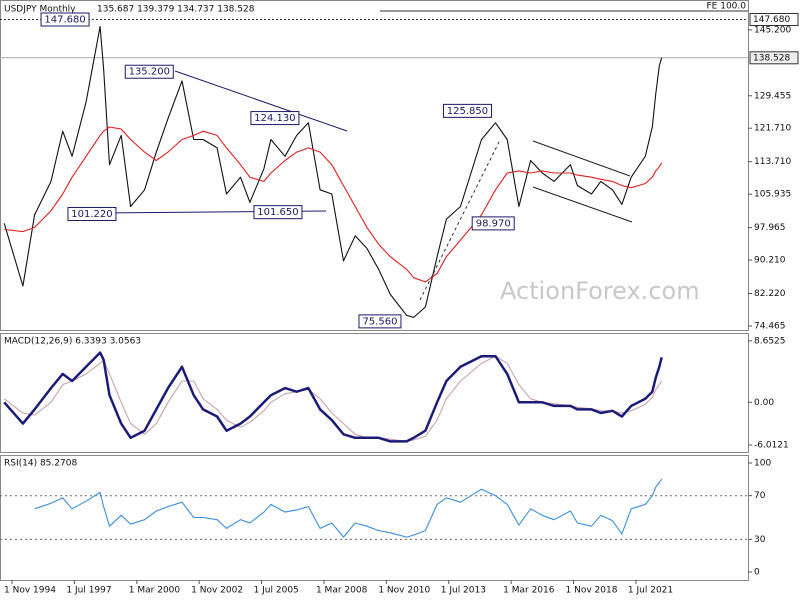  What do you see at coordinates (772, 30) in the screenshot?
I see `y-tick-label: 145.200` at bounding box center [772, 30].